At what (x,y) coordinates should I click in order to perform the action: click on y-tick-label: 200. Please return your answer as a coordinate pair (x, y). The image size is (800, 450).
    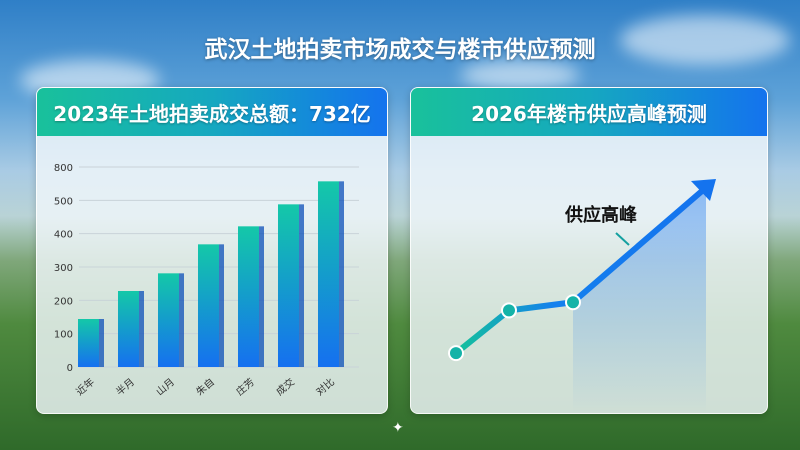
    Looking at the image, I should click on (63, 301).